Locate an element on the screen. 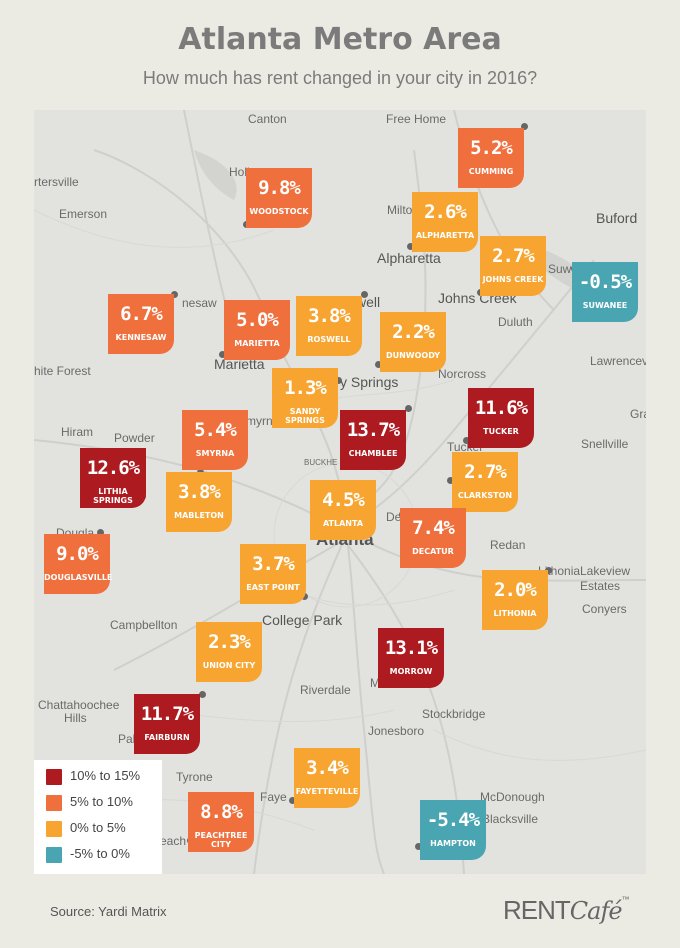 This screenshot has width=680, height=948. city-name: TUCKER is located at coordinates (501, 431).